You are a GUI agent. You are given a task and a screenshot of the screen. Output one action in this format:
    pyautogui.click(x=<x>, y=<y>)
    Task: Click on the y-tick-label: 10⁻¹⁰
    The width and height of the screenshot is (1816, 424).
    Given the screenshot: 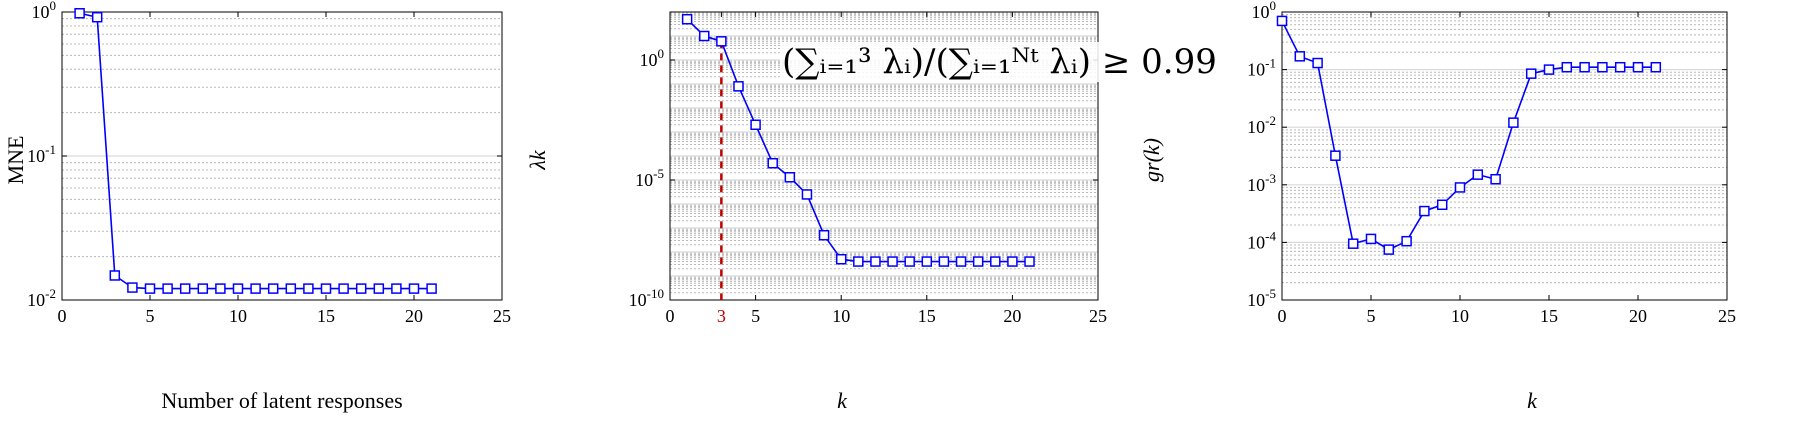 What is the action you would take?
    pyautogui.click(x=646, y=298)
    